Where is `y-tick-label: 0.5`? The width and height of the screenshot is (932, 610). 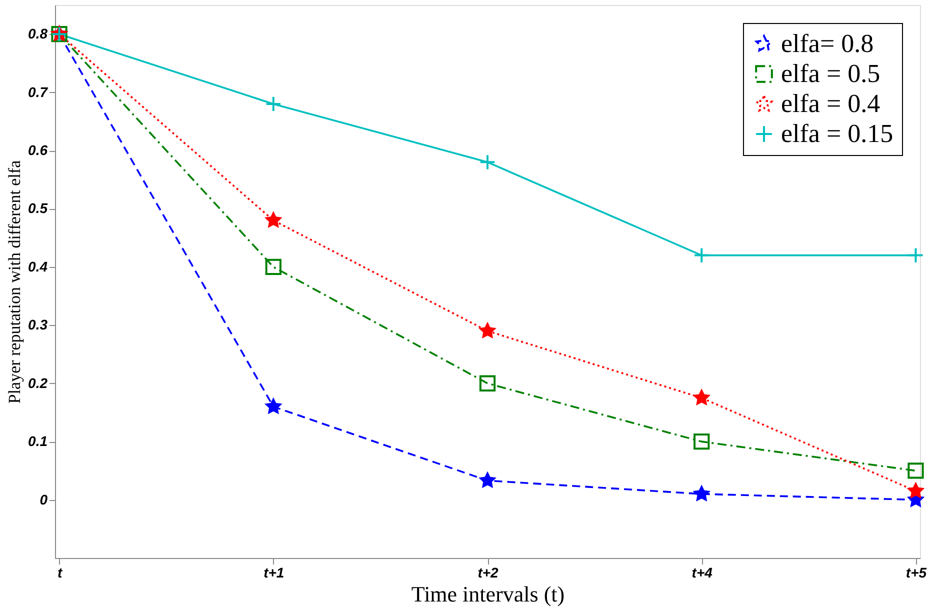
y-tick-label: 0.5 is located at coordinates (38, 208).